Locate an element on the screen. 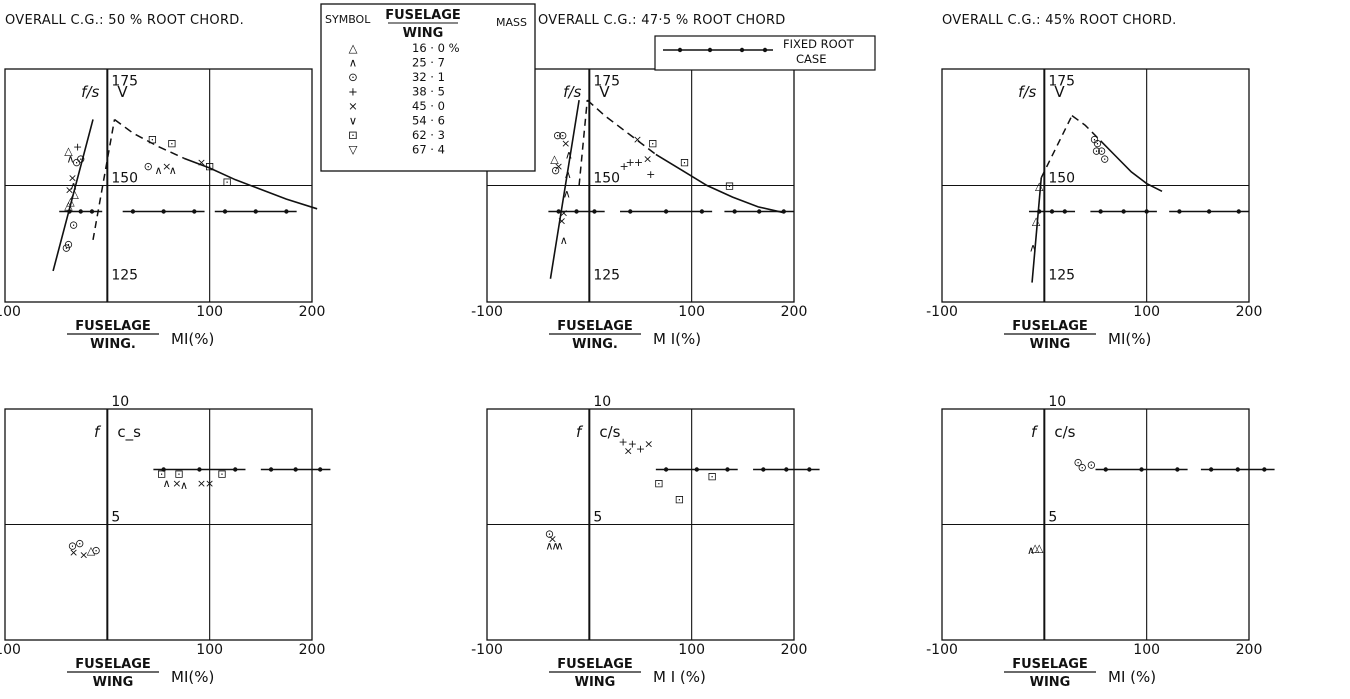 This screenshot has width=1350, height=699. fixed-root-sample-dot is located at coordinates (710, 50).